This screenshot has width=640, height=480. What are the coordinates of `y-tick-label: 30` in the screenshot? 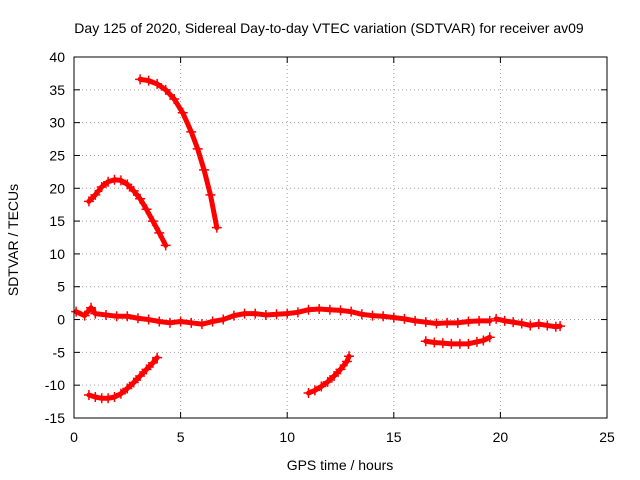 It's located at (57, 123).